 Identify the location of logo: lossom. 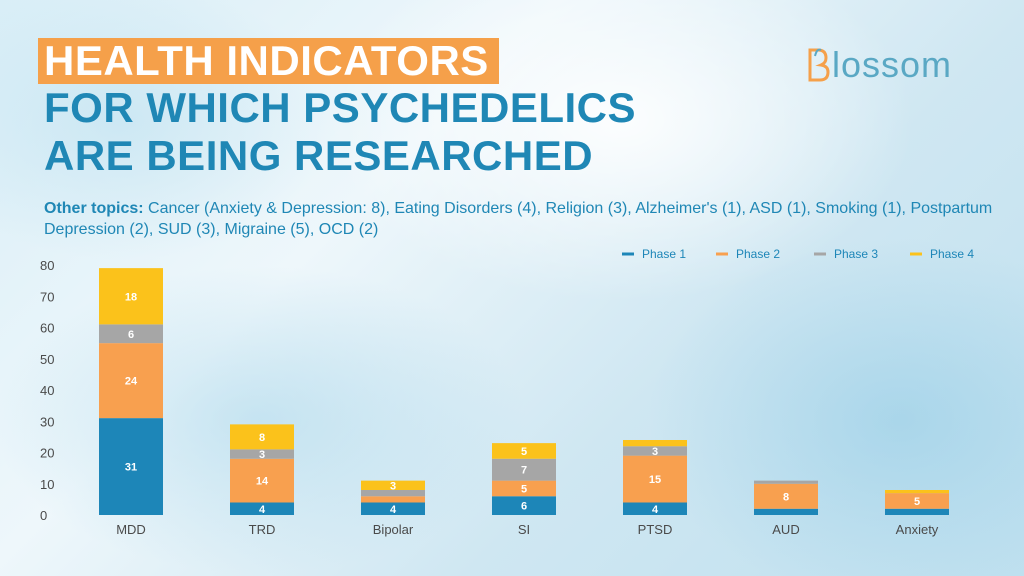
(879, 65).